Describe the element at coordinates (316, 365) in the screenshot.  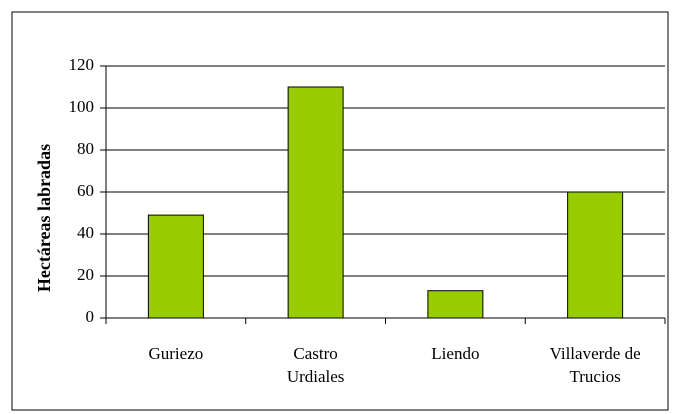
I see `x-tick-label: Castro Urdiales` at that location.